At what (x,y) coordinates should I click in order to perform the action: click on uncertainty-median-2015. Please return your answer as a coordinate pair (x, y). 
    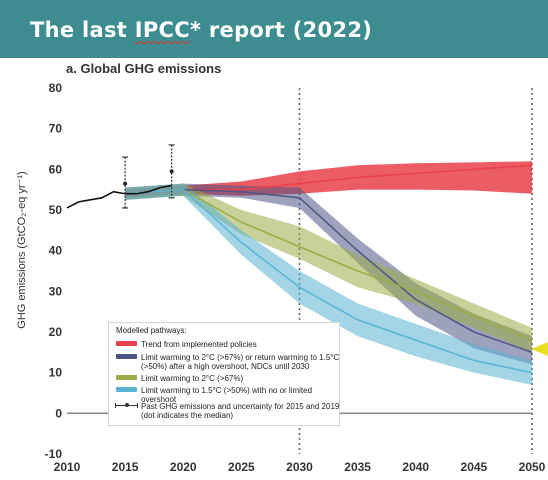
    Looking at the image, I should click on (125, 183).